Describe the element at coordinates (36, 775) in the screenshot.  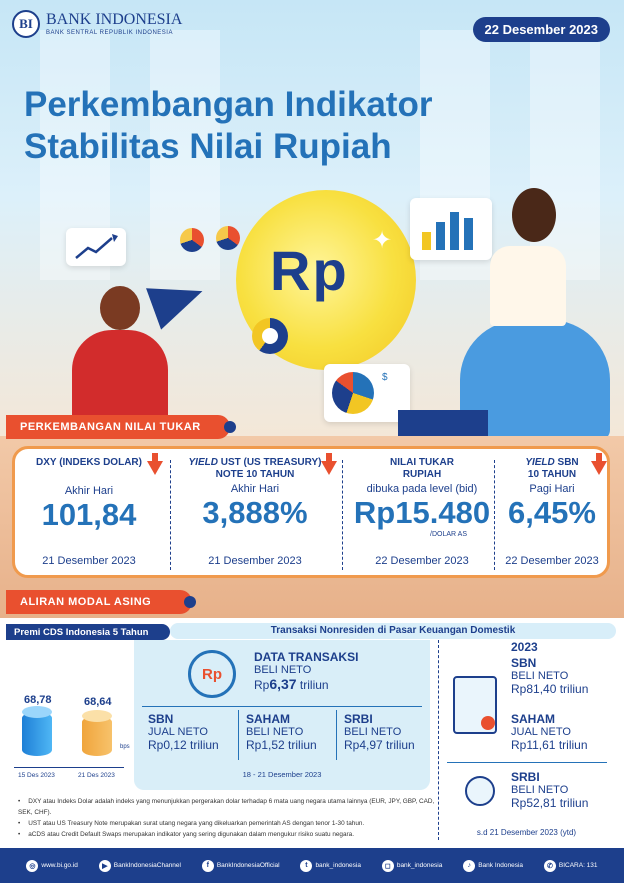
I see `cds-date-1: 15 Des 2023` at that location.